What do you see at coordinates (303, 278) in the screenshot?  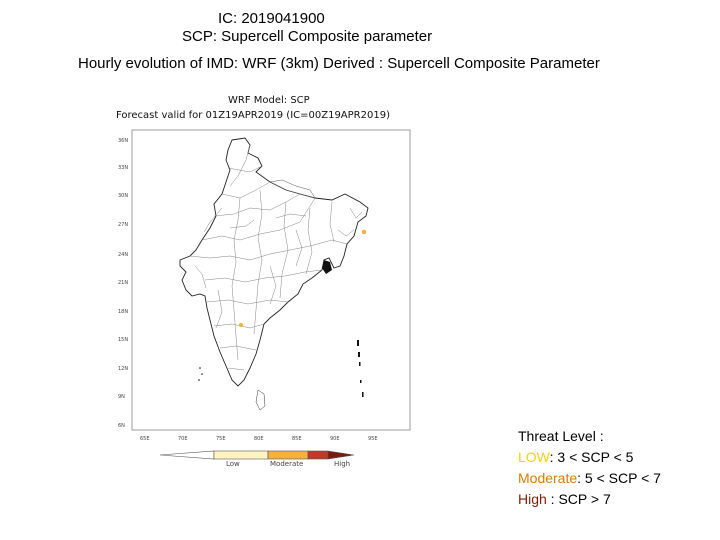 I see `scp-hotspots` at bounding box center [303, 278].